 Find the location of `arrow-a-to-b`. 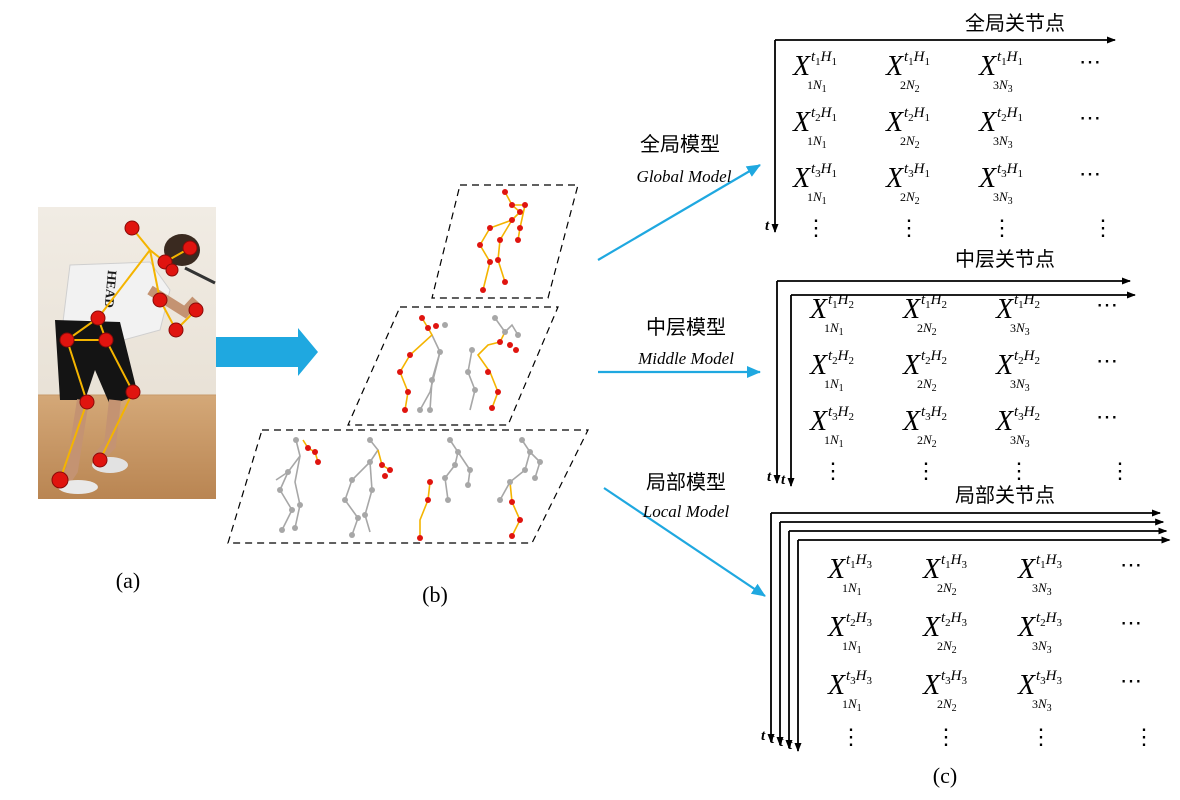

arrow-a-to-b is located at coordinates (267, 352).